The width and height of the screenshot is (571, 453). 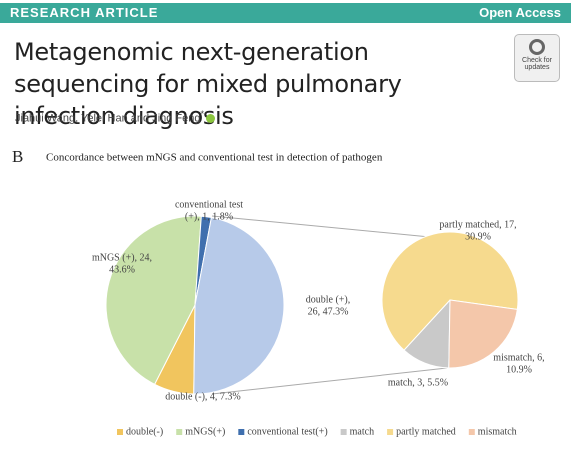 I want to click on data-label: conventional test, so click(x=209, y=204).